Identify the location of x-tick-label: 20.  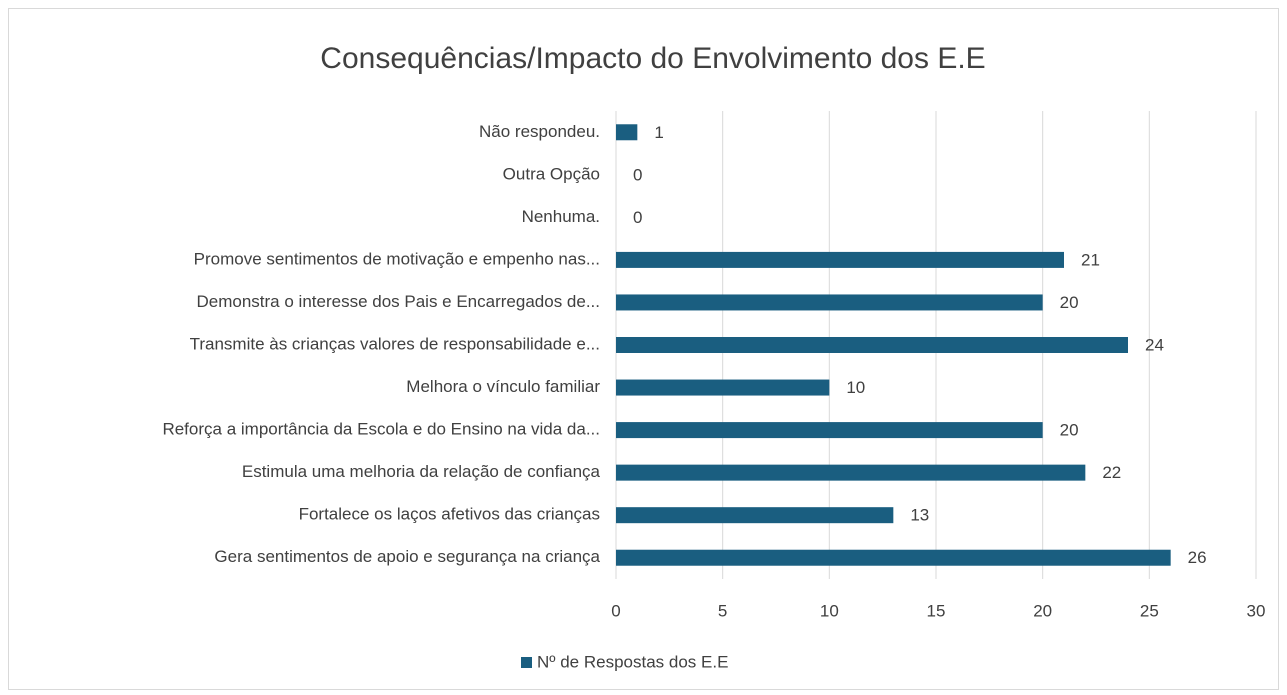
(1042, 610).